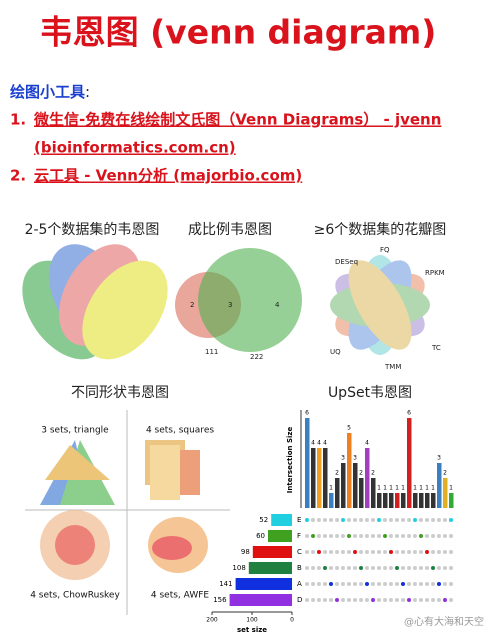  What do you see at coordinates (299, 552) in the screenshot?
I see `set-label: C` at bounding box center [299, 552].